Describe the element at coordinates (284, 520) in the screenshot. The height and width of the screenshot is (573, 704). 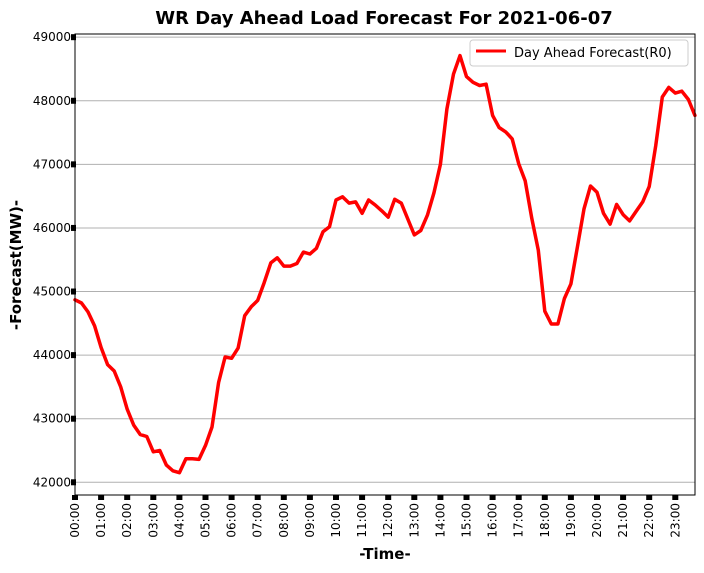
I see `x-tick-label-08:00: 08:00` at that location.